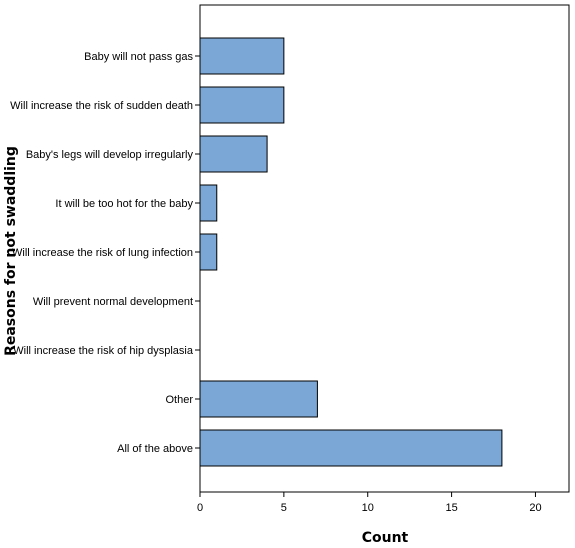  I want to click on category-label: Will increase the risk of lung infection, so click(102, 253).